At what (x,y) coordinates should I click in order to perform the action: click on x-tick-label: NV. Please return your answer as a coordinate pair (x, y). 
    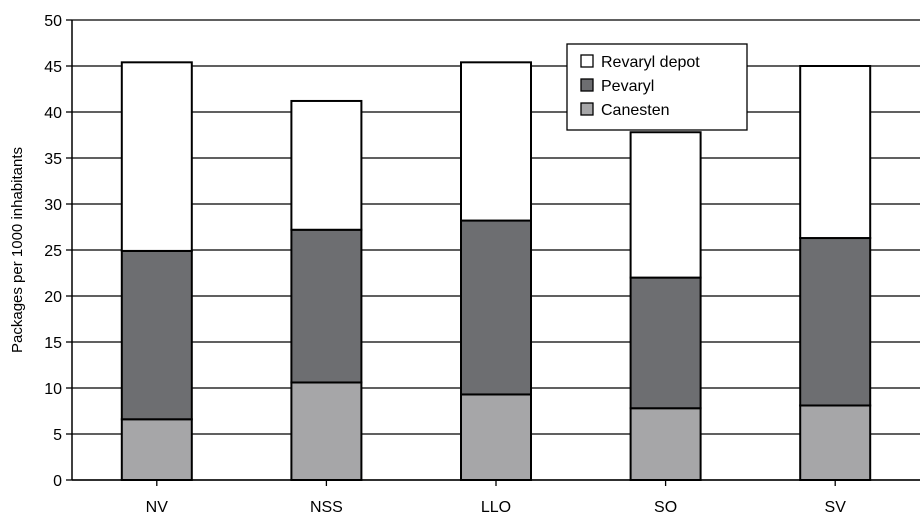
    Looking at the image, I should click on (157, 507).